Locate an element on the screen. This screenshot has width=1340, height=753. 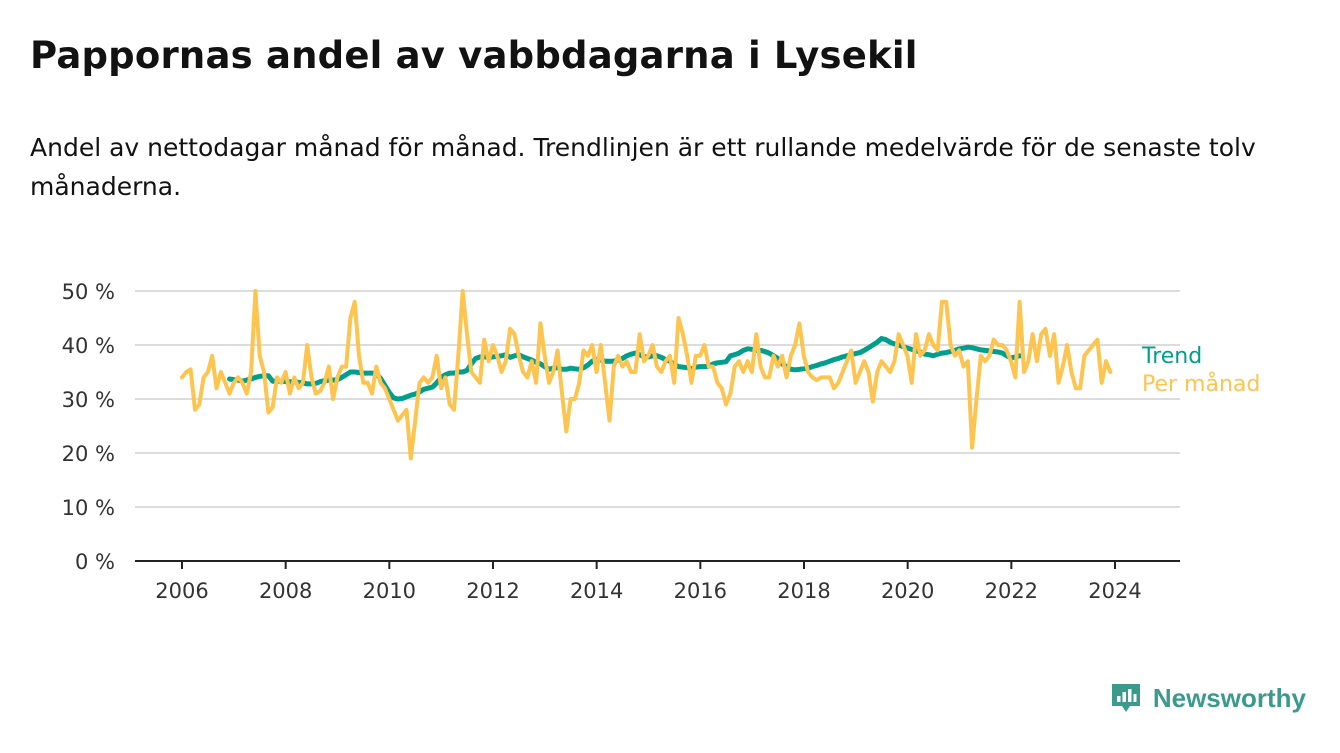
y-axis-tick-labels: 0 % 10 % 20 % 30 % 40 % 50 % is located at coordinates (88, 427).